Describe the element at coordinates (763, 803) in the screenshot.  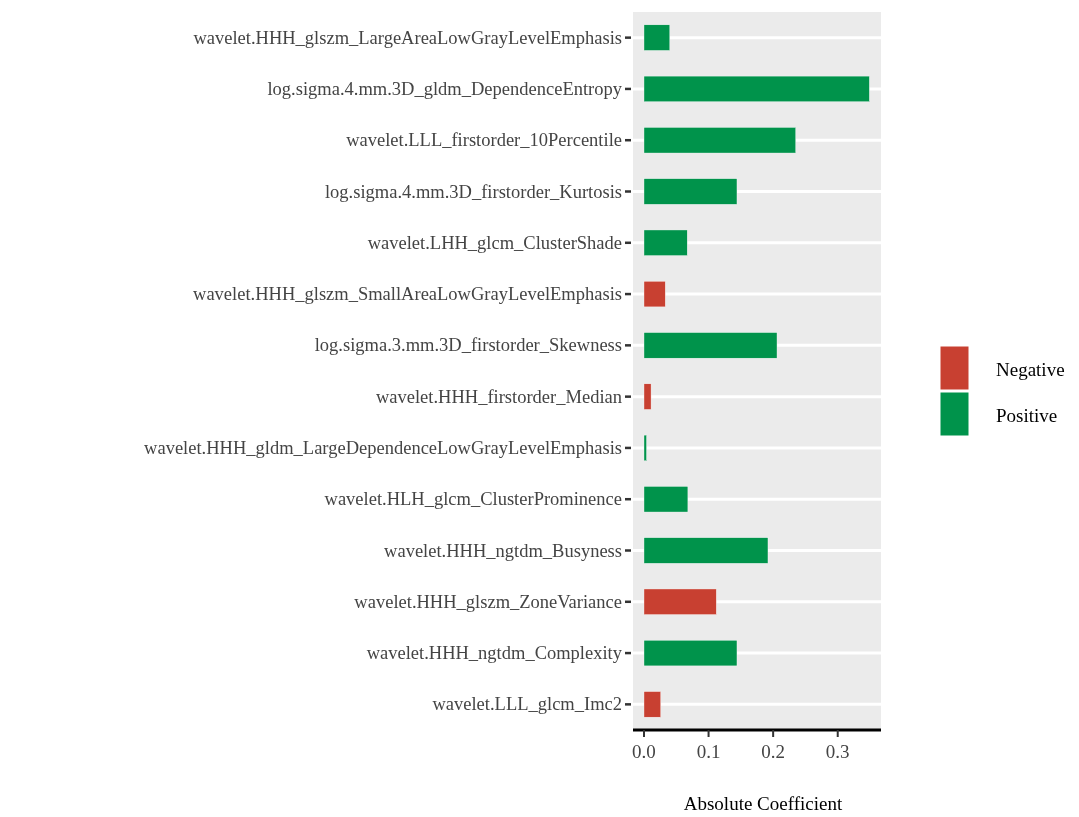
I see `x-axis-title: Absolute Coefficient` at that location.